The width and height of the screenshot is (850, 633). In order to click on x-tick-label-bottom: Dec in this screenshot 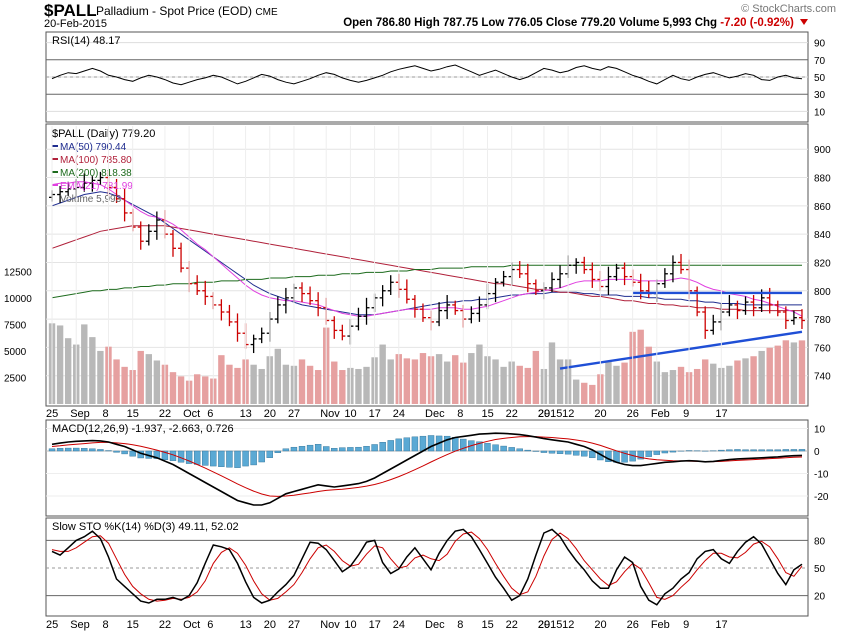, I will do `click(435, 625)`.